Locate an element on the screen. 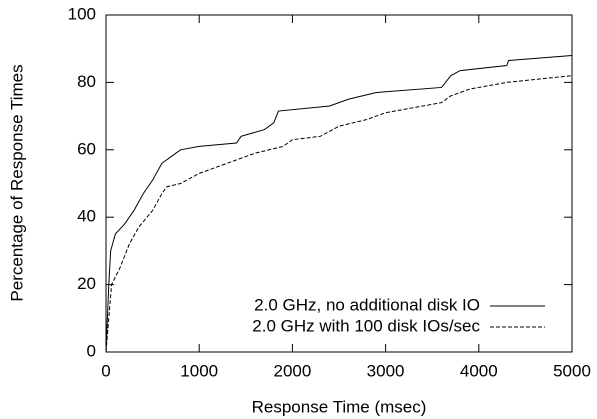  y-tick-label: 80 is located at coordinates (86, 81).